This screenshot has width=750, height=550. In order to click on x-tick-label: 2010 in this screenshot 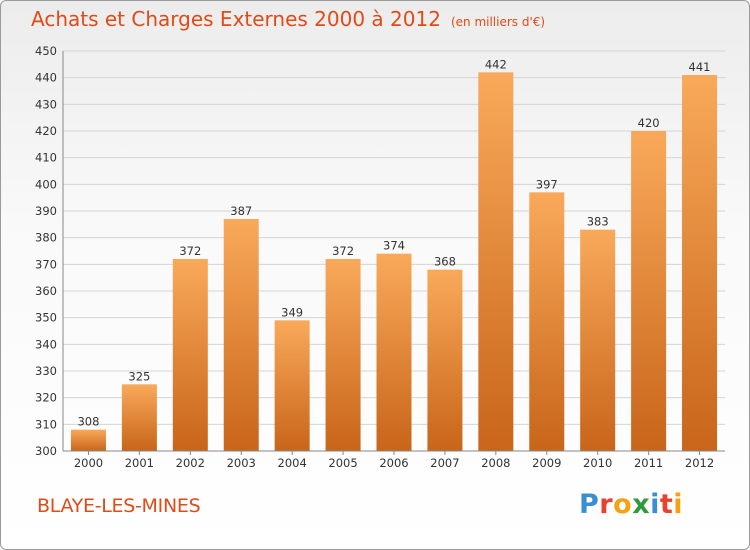, I will do `click(597, 463)`.